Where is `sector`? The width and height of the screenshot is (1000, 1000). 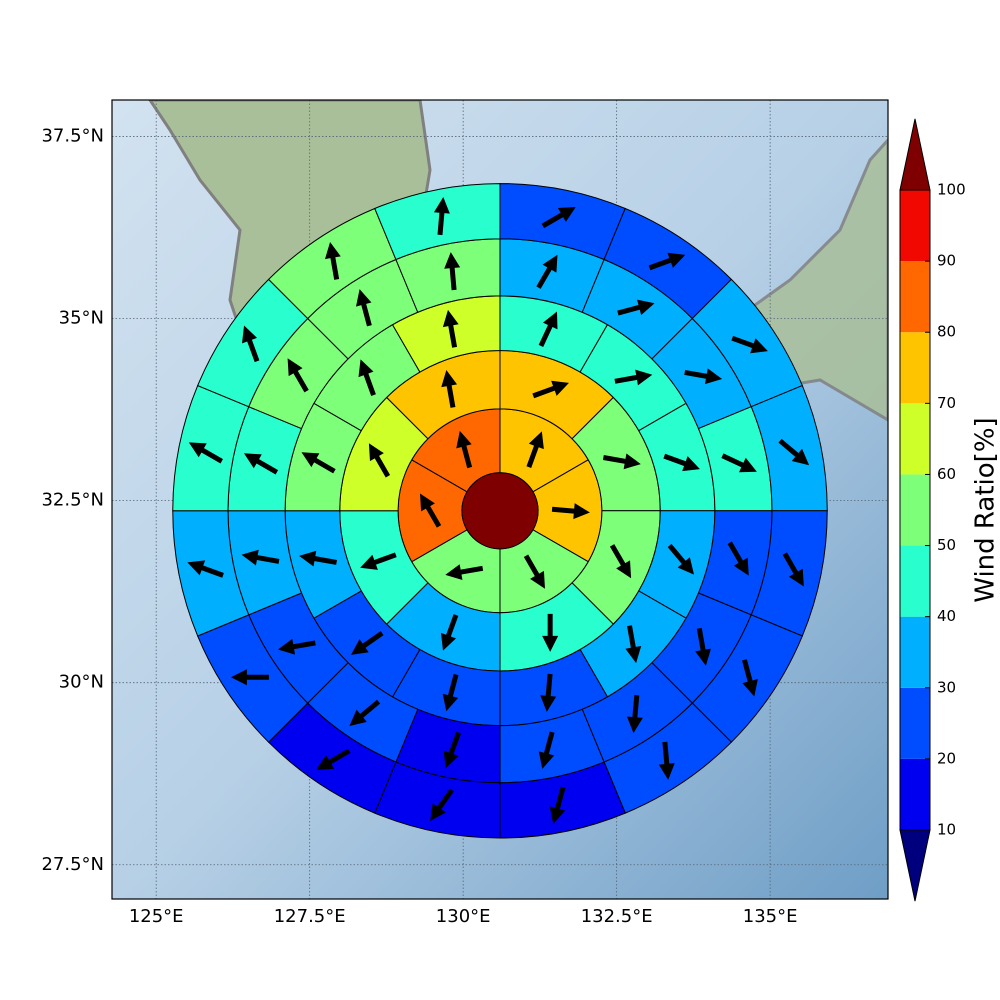
sector is located at coordinates (437, 222).